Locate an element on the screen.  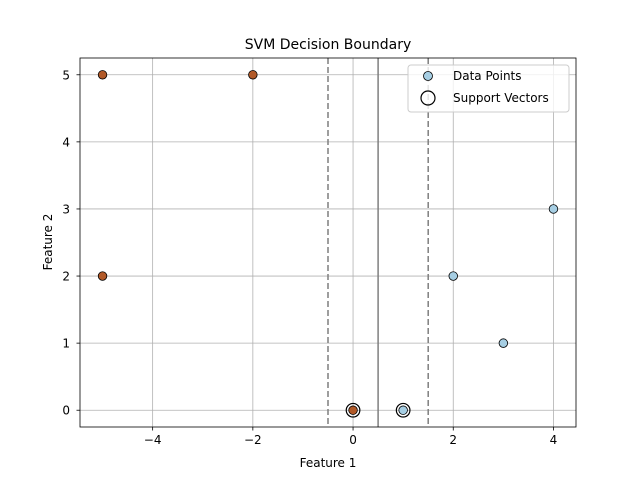
x-axis-label: Feature 1 is located at coordinates (328, 463).